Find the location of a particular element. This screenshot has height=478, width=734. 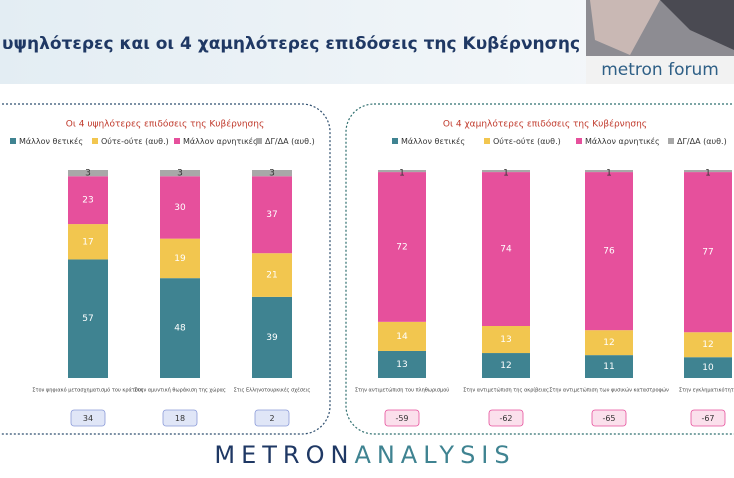

value-label: 72 is located at coordinates (401, 247).